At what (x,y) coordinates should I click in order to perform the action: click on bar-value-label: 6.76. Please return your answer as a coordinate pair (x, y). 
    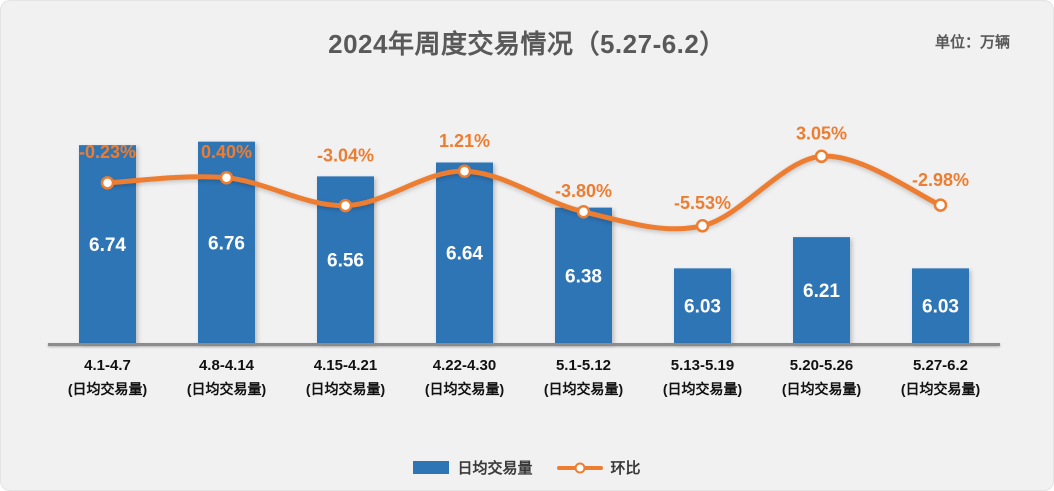
    Looking at the image, I should click on (226, 243).